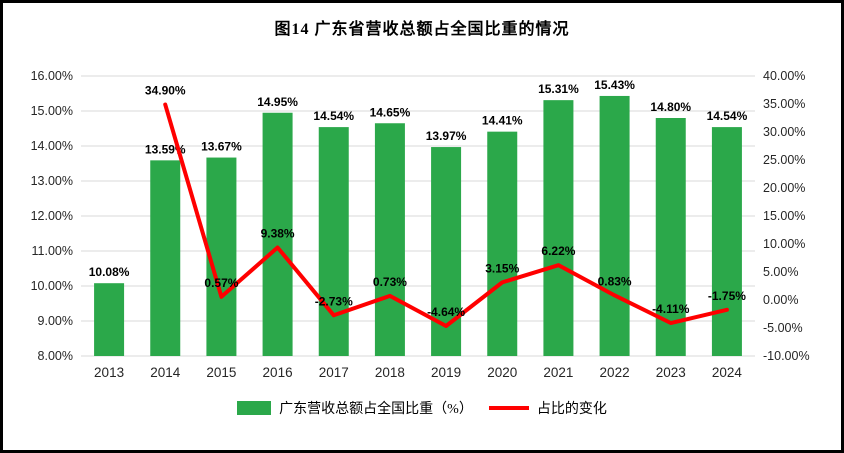  What do you see at coordinates (52, 111) in the screenshot?
I see `left-axis-tick-label: 15.00%` at bounding box center [52, 111].